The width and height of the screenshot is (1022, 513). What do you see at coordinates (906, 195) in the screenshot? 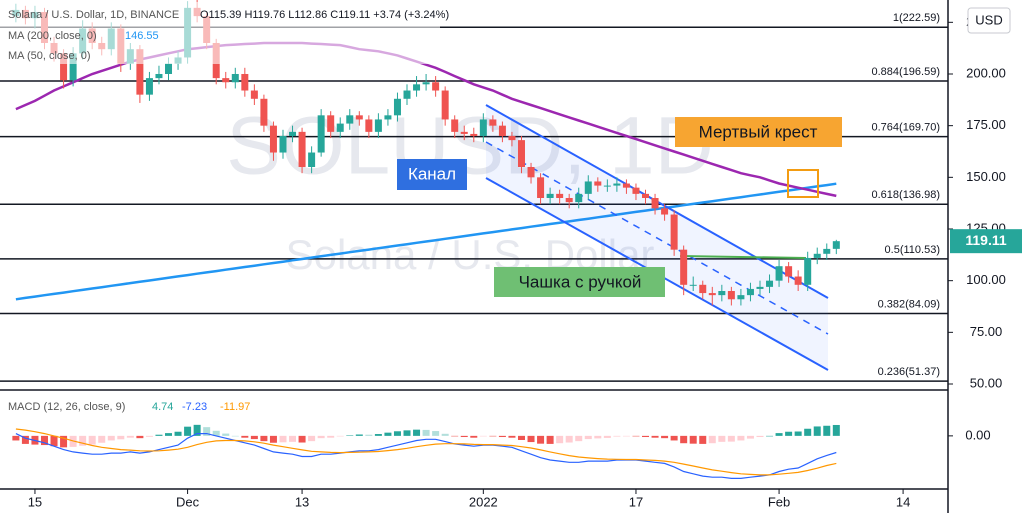
I see `fib-label: 0.618(136.98)` at bounding box center [906, 195].